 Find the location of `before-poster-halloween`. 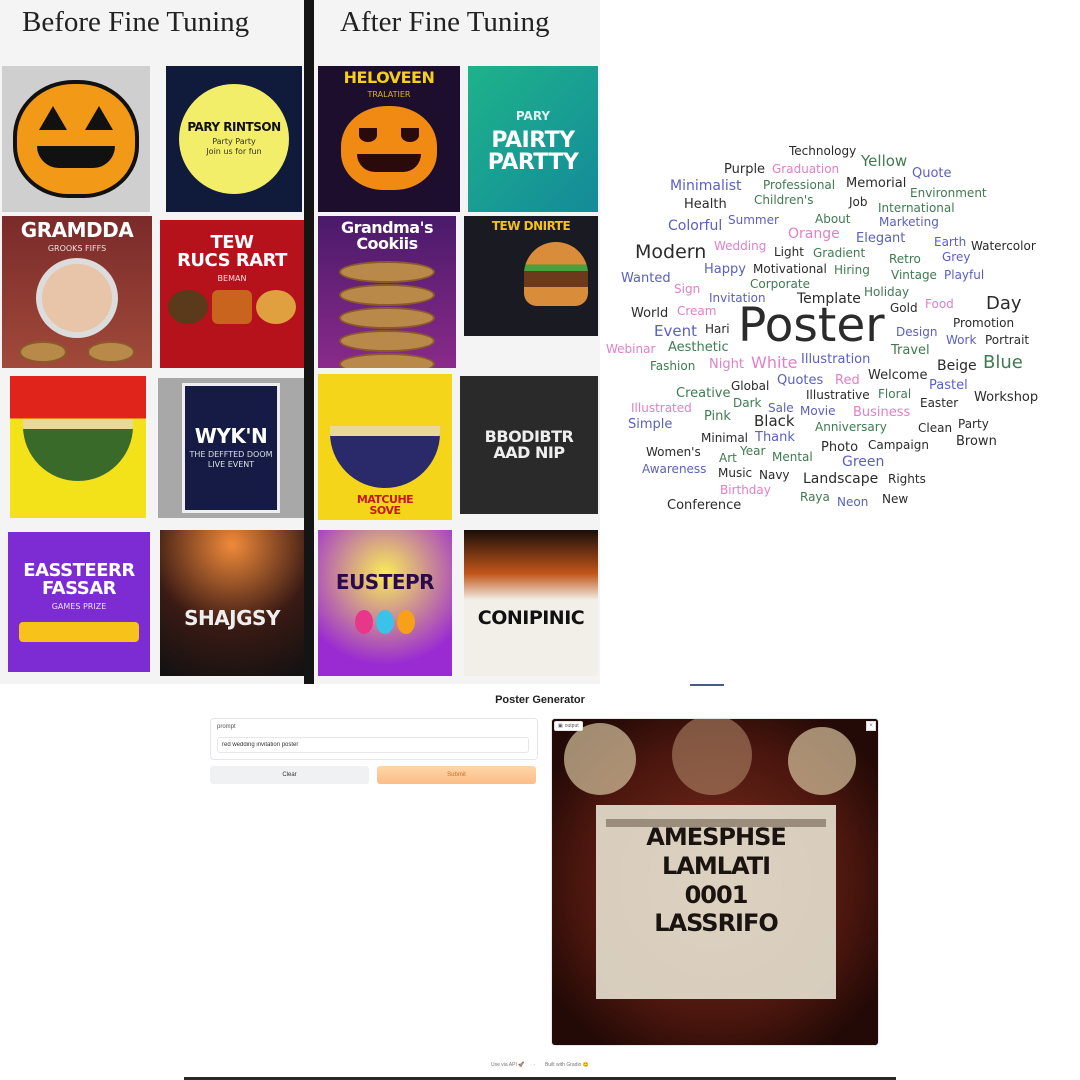

before-poster-halloween is located at coordinates (76, 139).